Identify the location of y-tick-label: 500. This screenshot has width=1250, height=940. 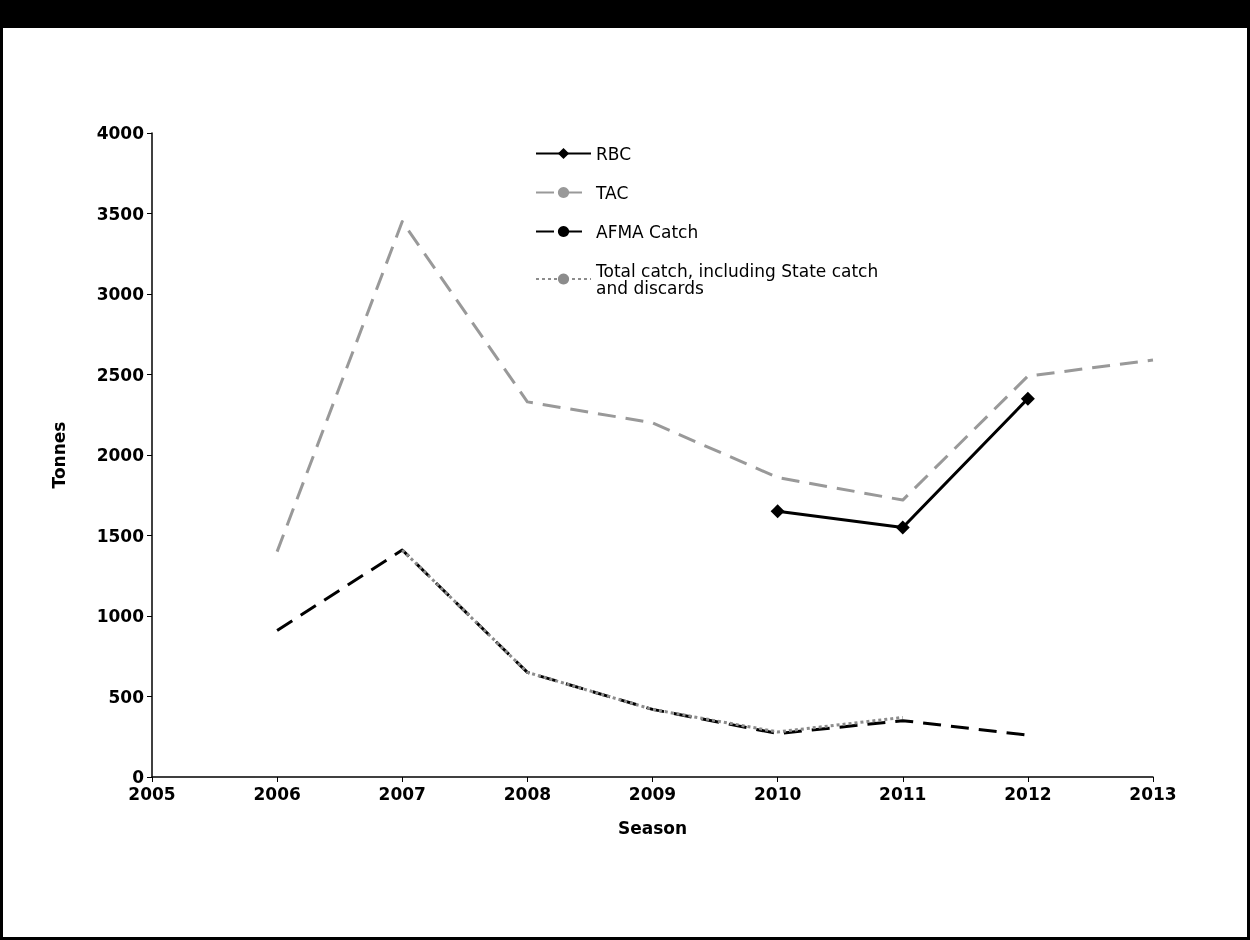
(126, 696).